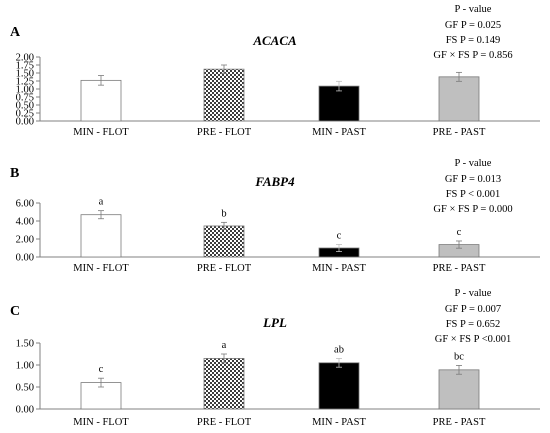  Describe the element at coordinates (25, 222) in the screenshot. I see `panel-b-ytick-label: 4.00` at that location.